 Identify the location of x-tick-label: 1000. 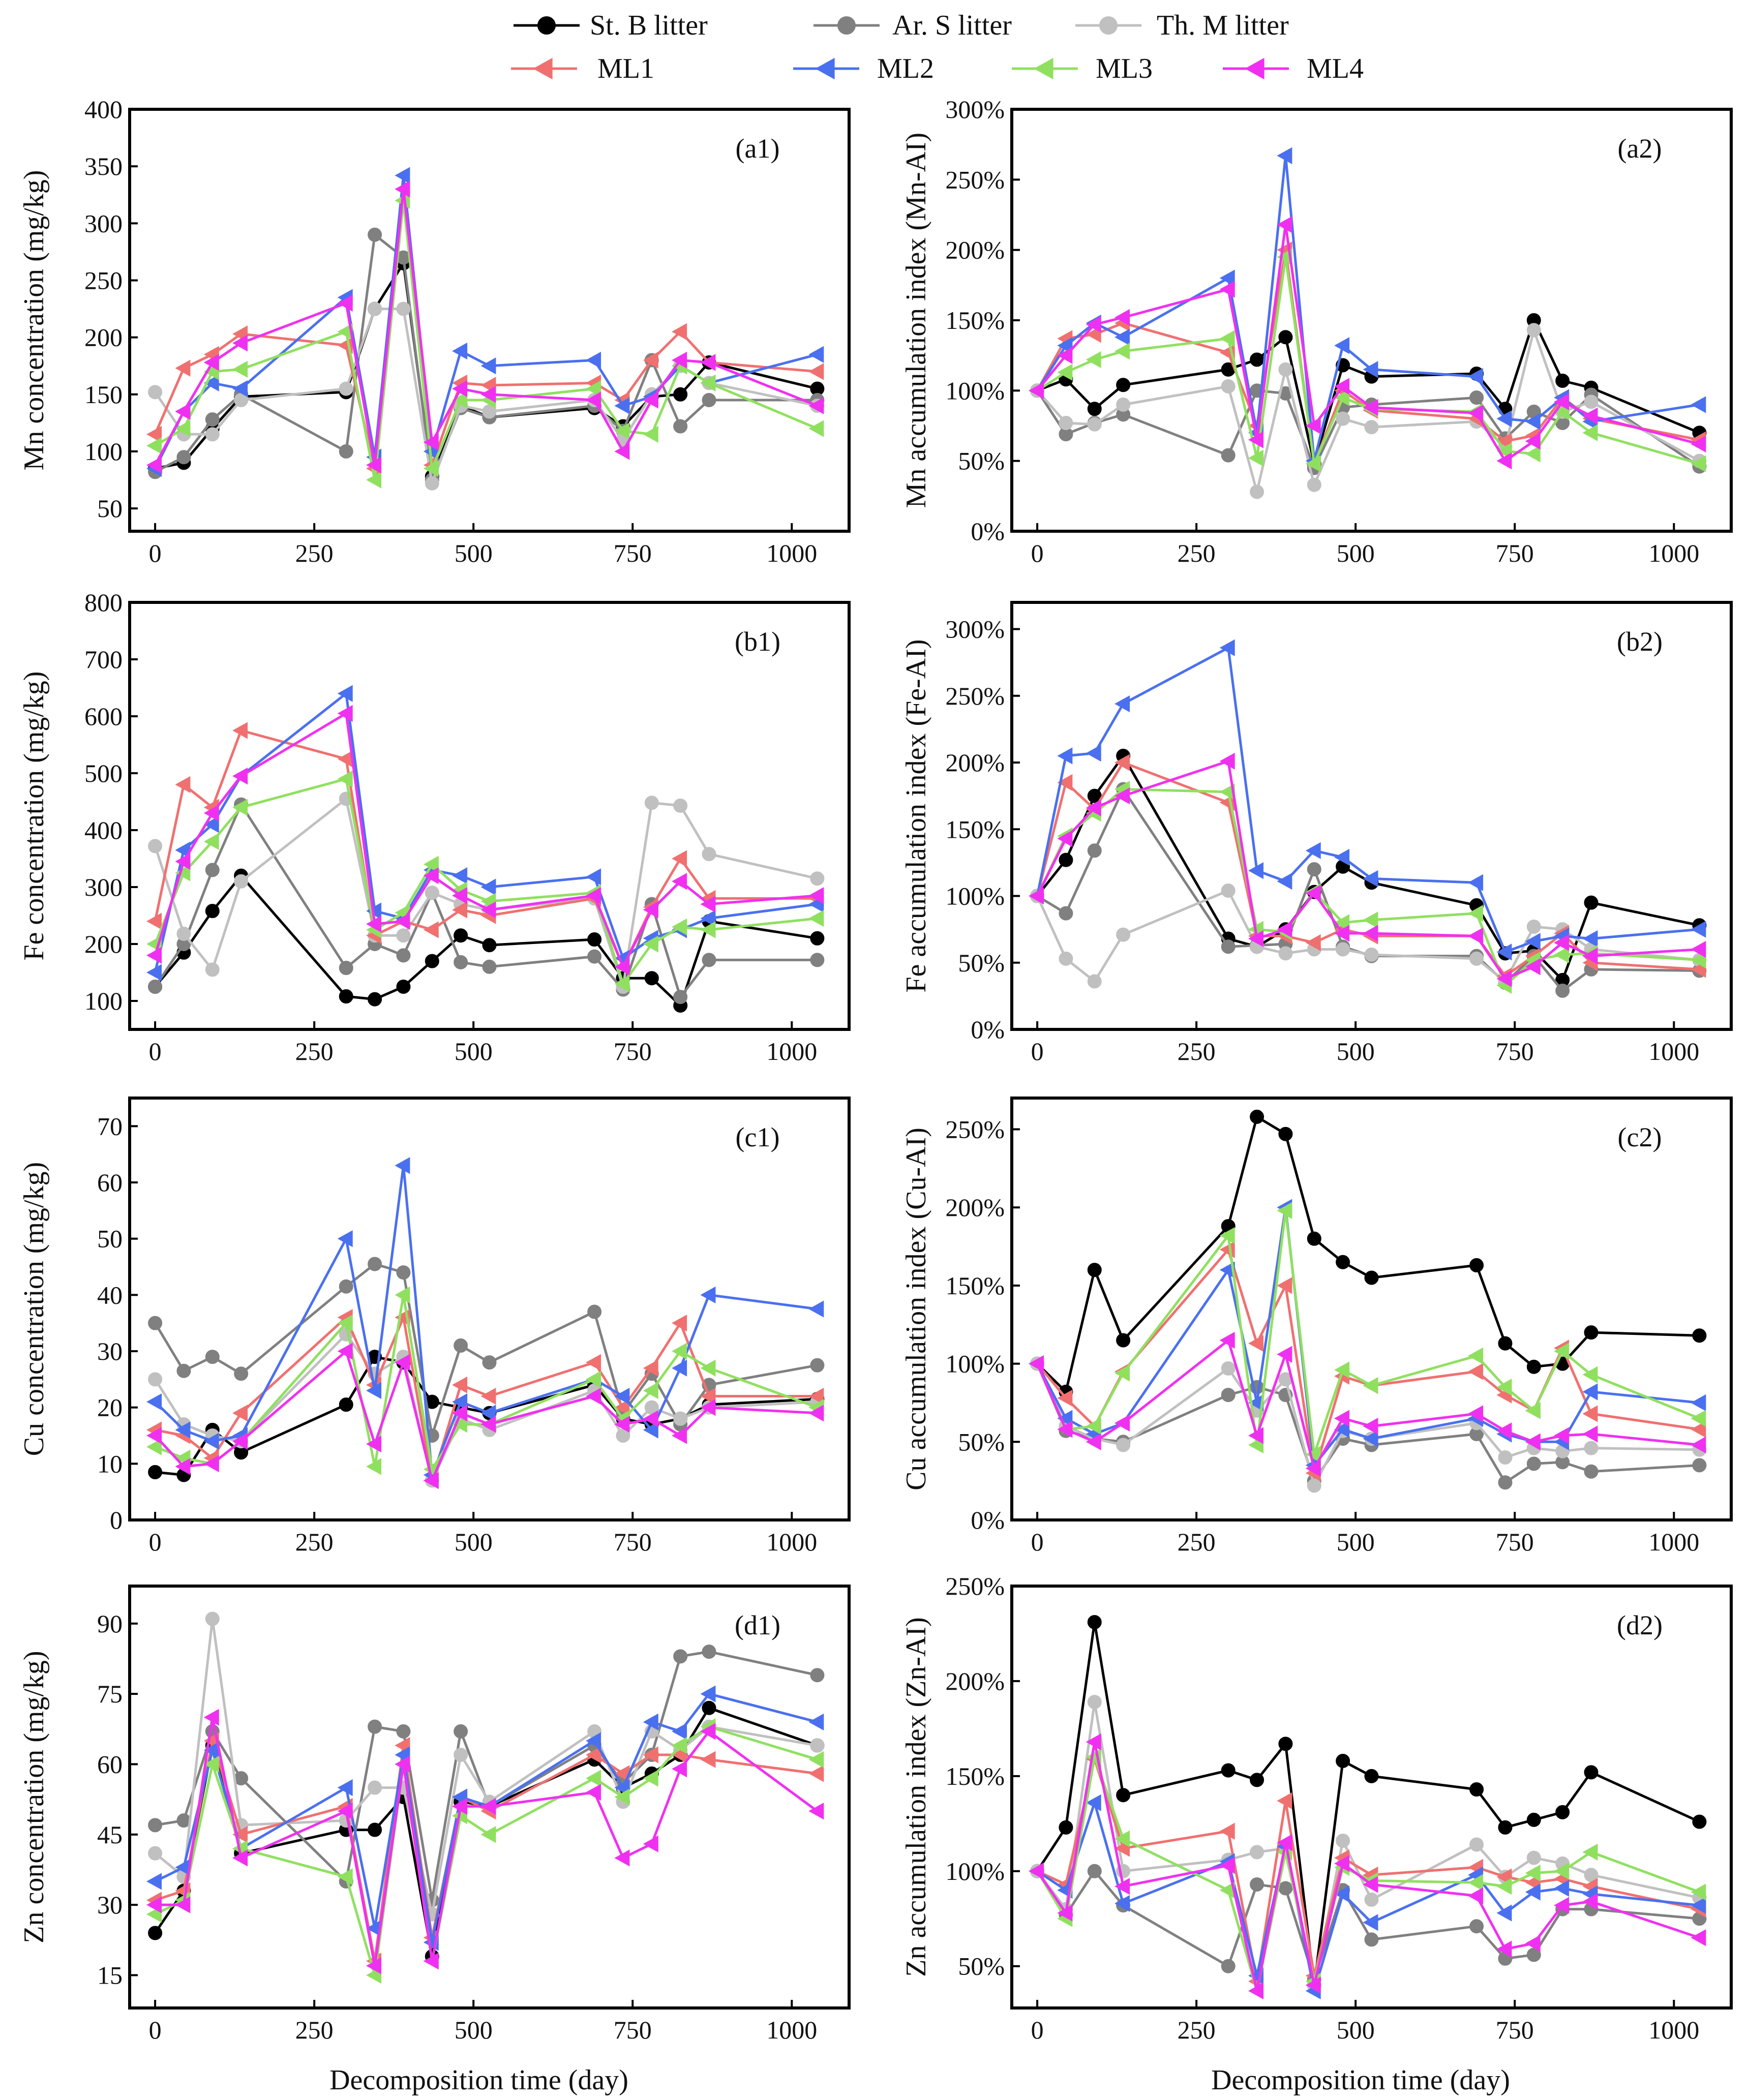
(1674, 553).